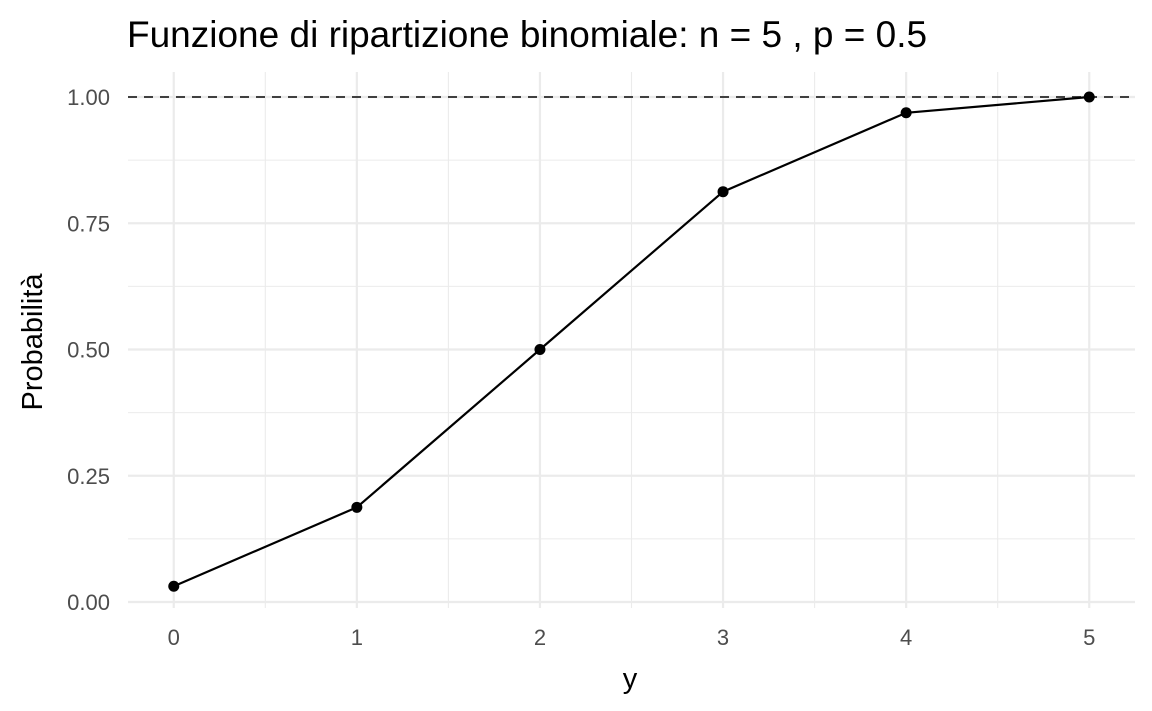 This screenshot has width=1152, height=711. Describe the element at coordinates (88, 223) in the screenshot. I see `y-tick-label: 0.75` at that location.